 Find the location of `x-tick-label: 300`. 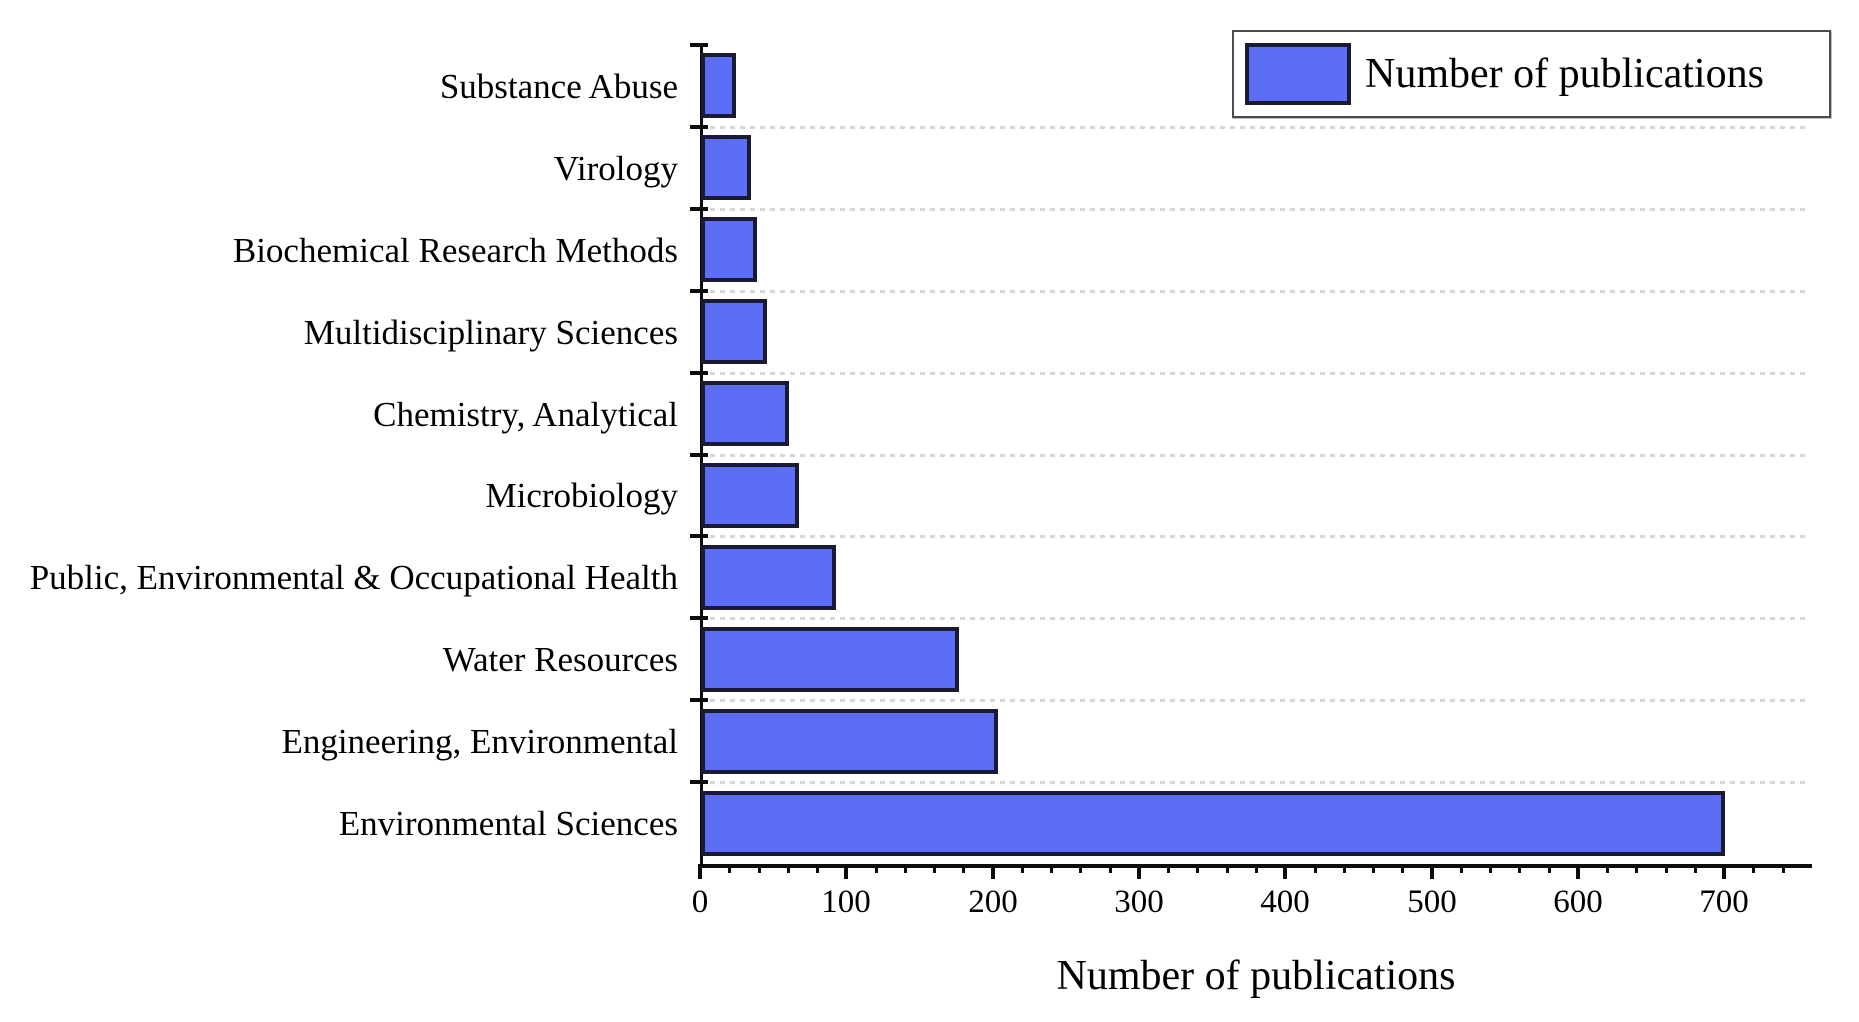

x-tick-label: 300 is located at coordinates (1139, 902).